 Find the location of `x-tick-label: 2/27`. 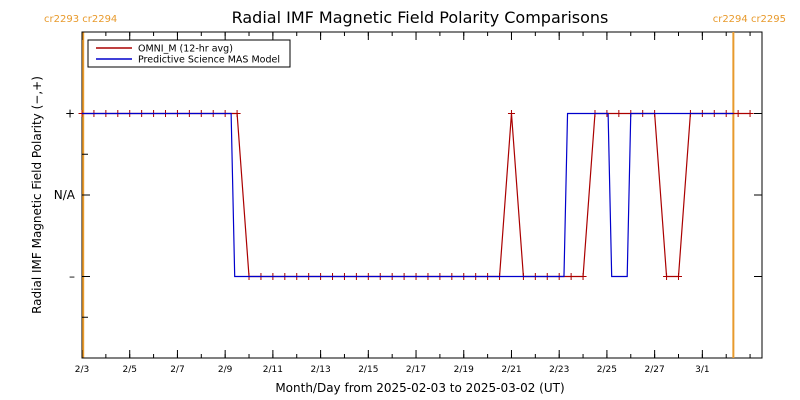

x-tick-label: 2/27 is located at coordinates (655, 370).